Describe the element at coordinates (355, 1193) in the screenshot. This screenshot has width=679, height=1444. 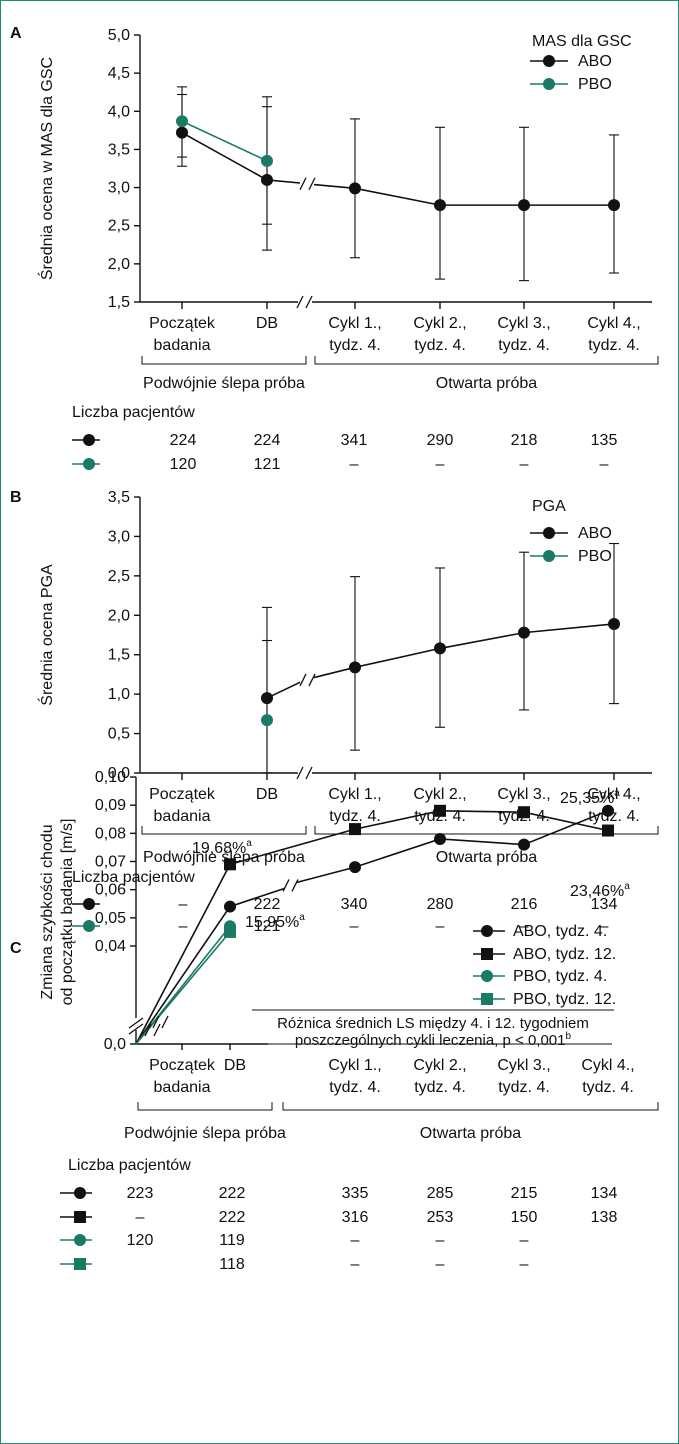
I see `panel-c-count-0: 335` at that location.